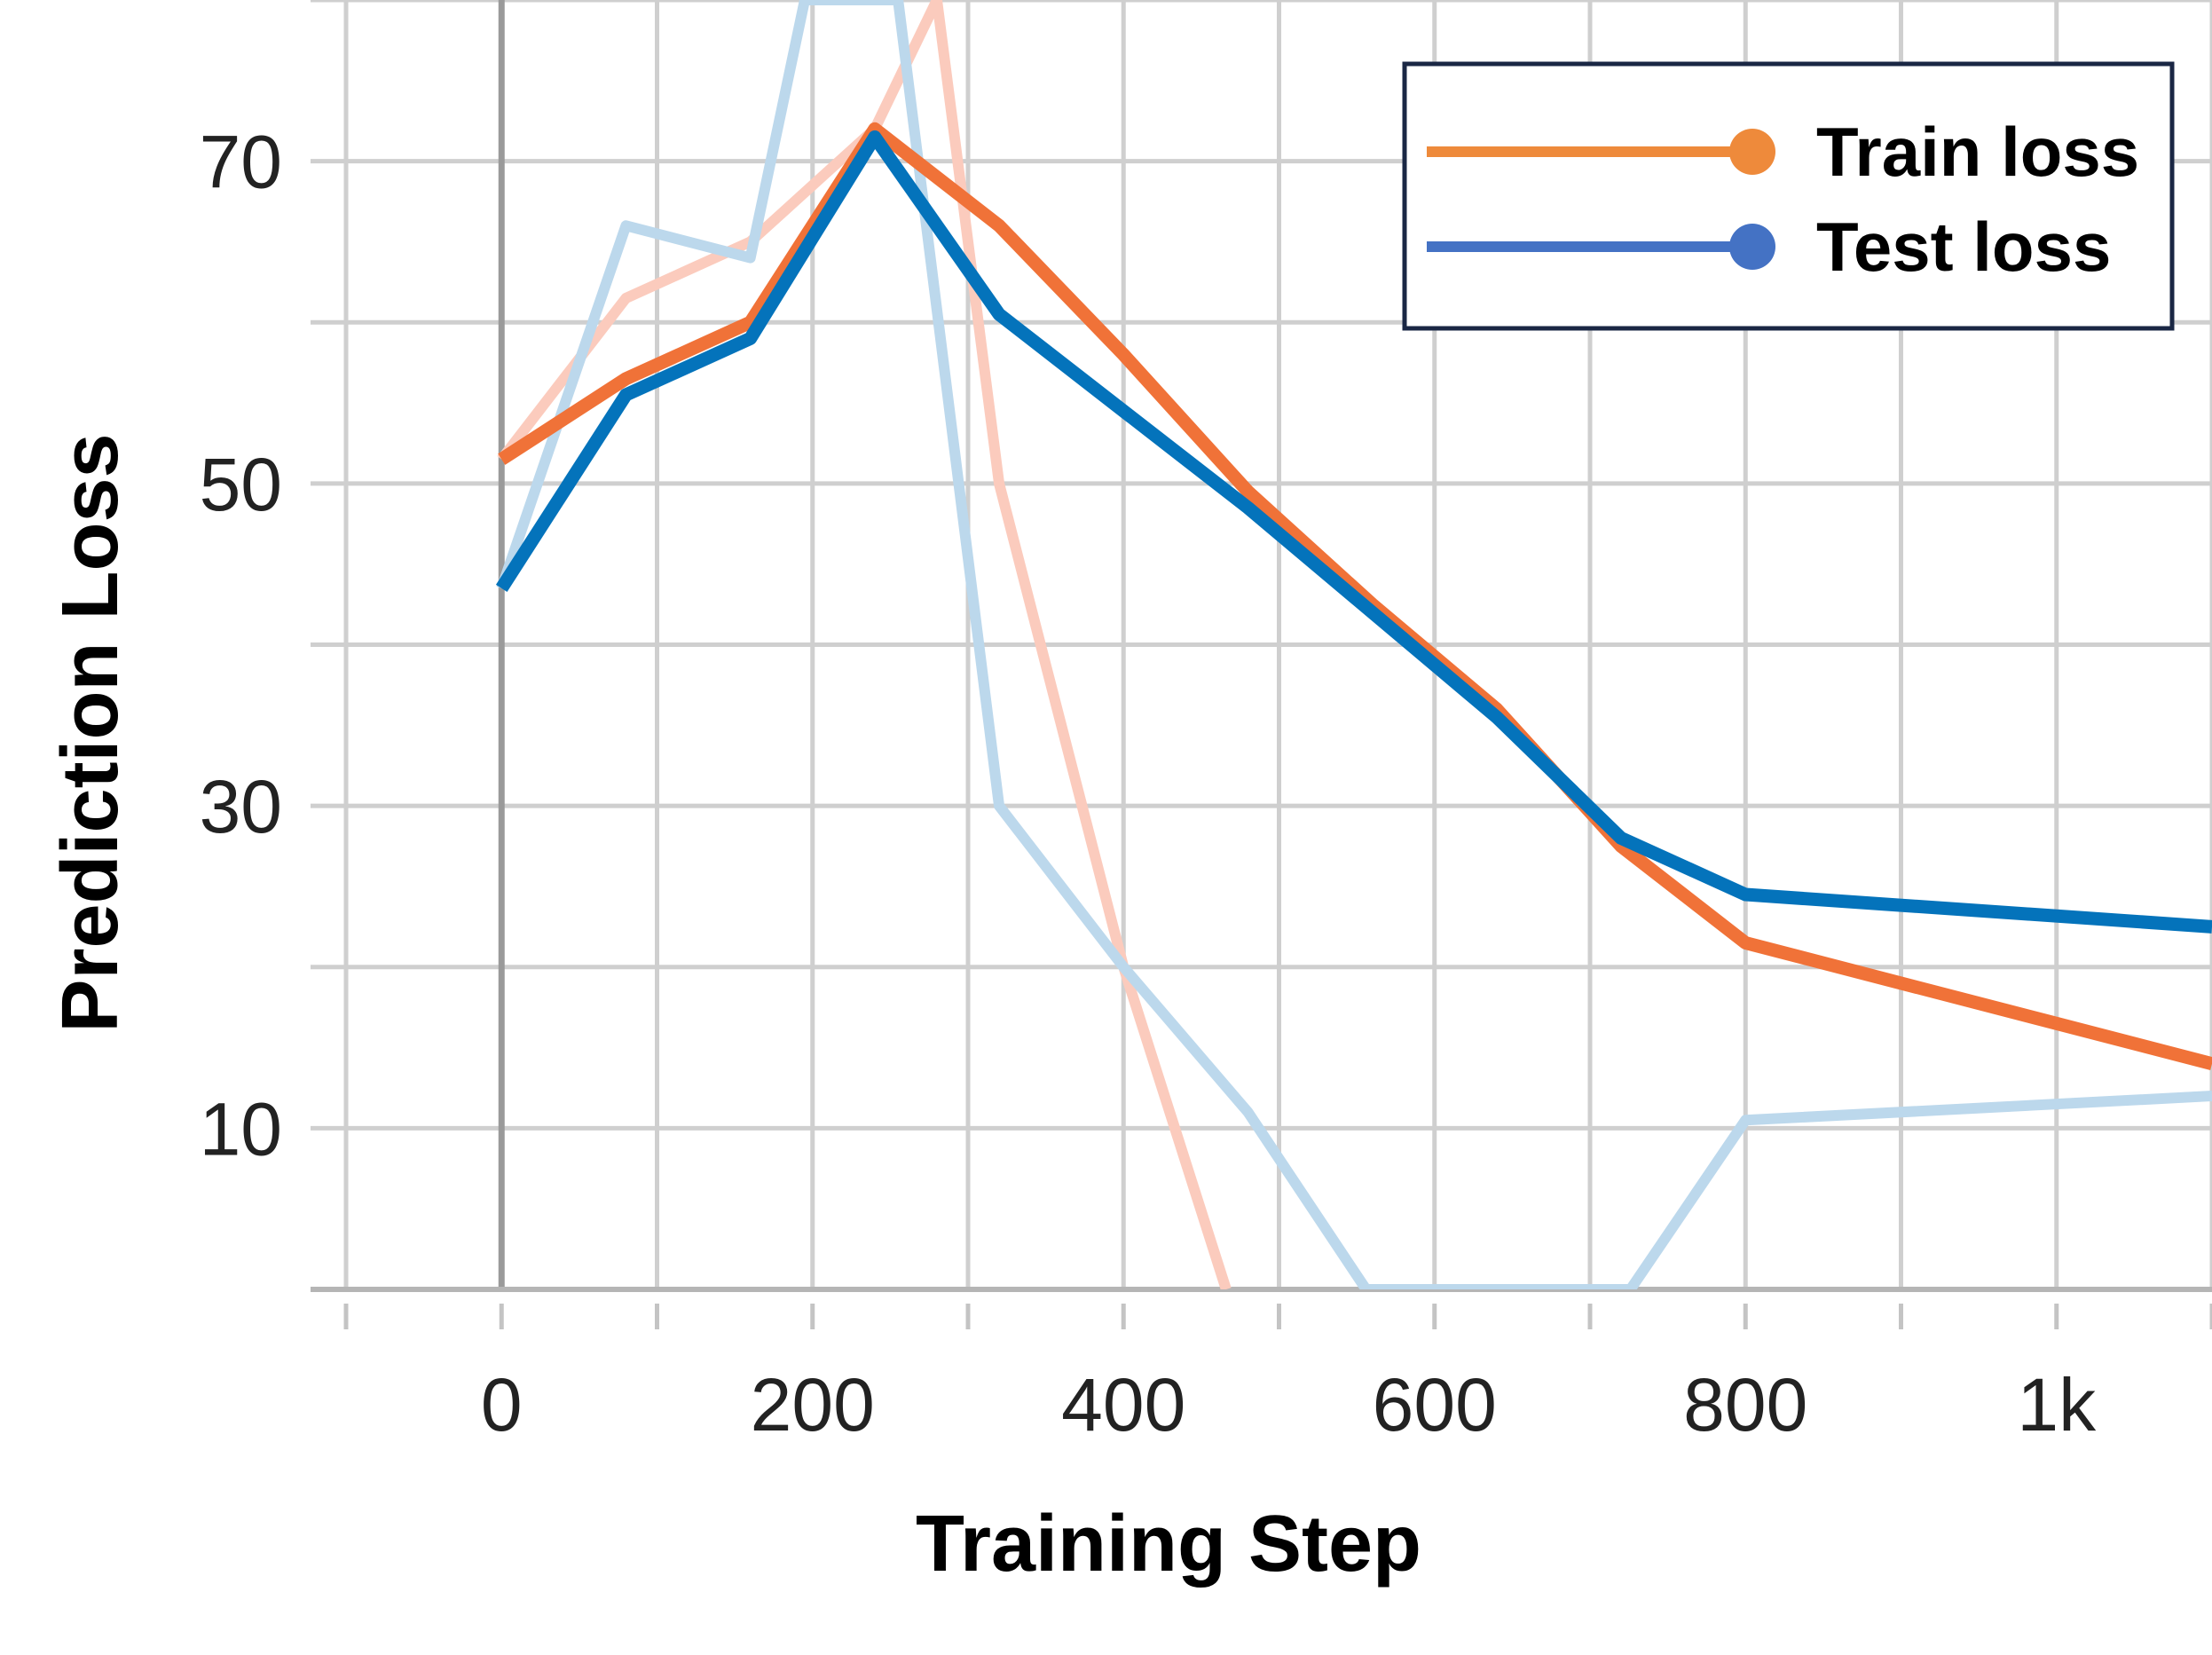 The image size is (2212, 1655). What do you see at coordinates (241, 1128) in the screenshot?
I see `y-tick-label: 10` at bounding box center [241, 1128].